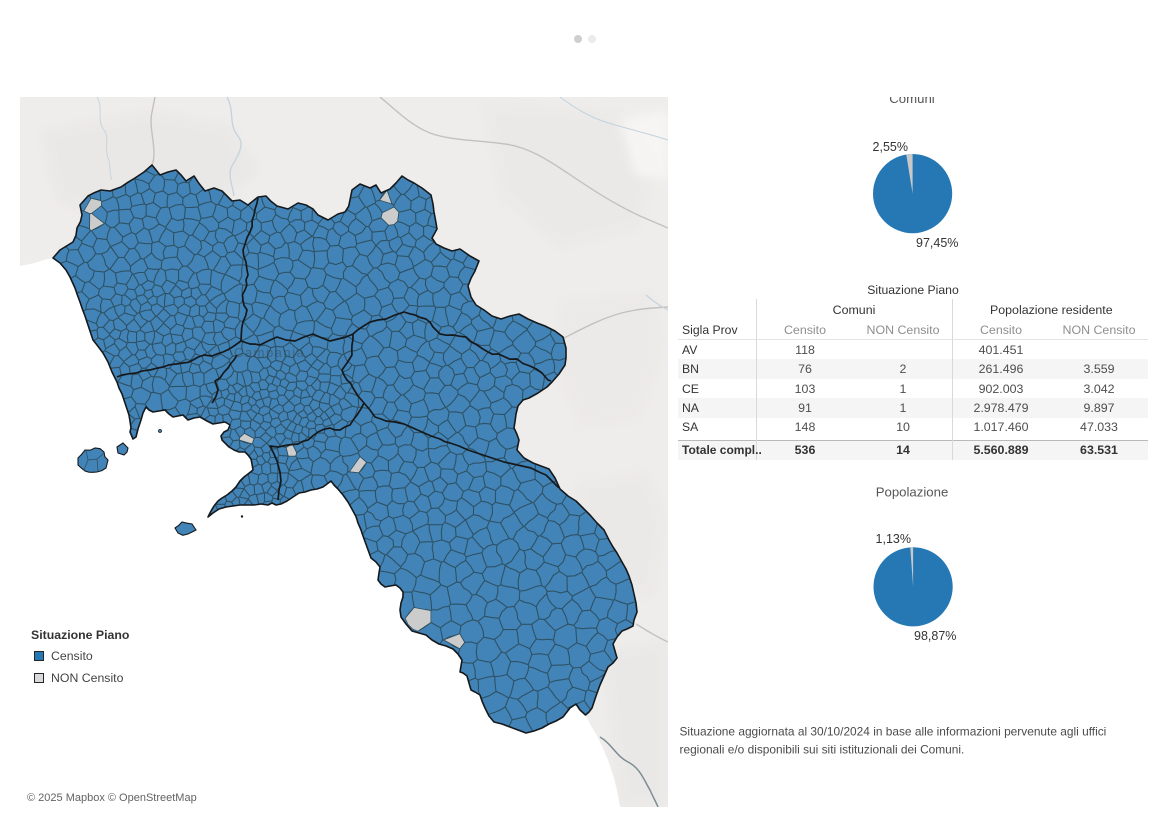 The height and width of the screenshot is (826, 1168). What do you see at coordinates (269, 352) in the screenshot?
I see `svg-text: Campania` at bounding box center [269, 352].